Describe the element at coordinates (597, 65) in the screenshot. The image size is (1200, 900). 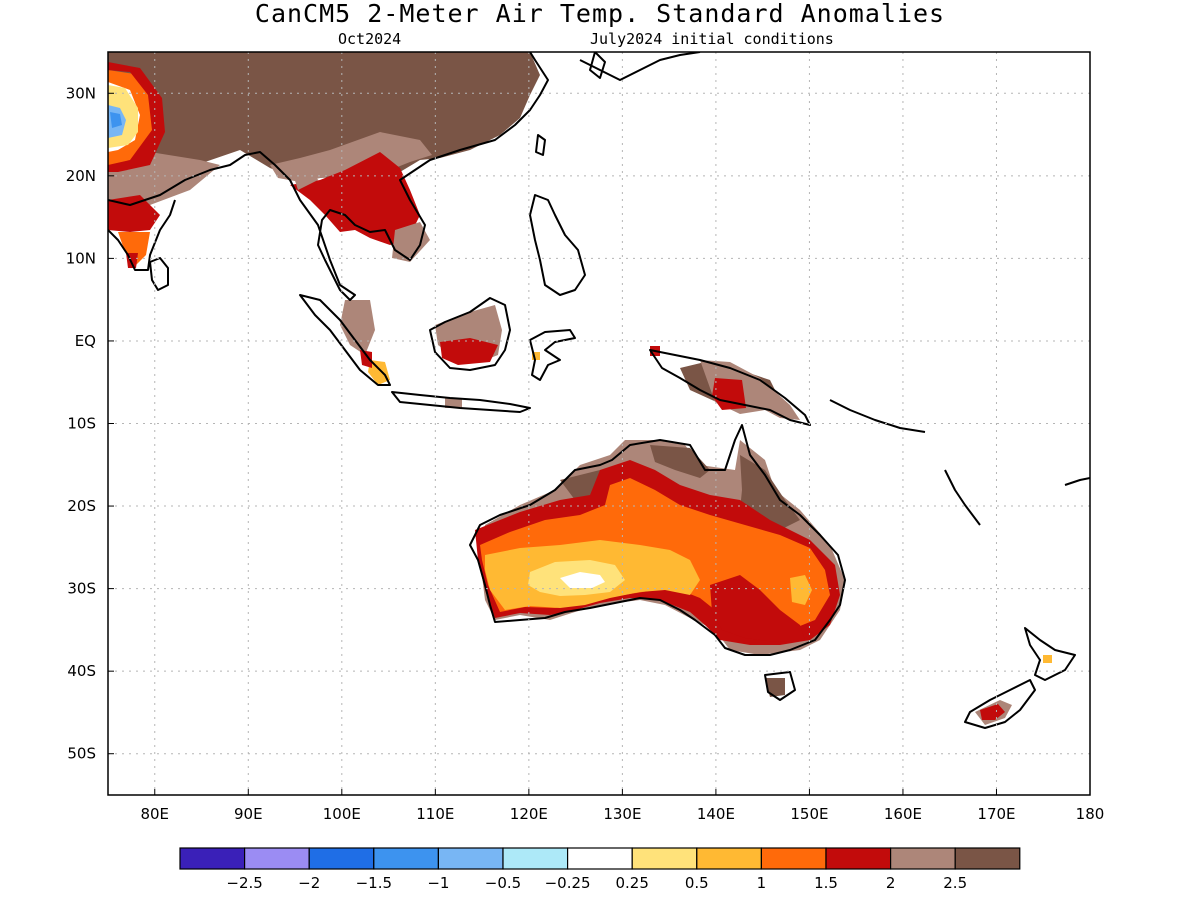
I see `coast-korea` at that location.